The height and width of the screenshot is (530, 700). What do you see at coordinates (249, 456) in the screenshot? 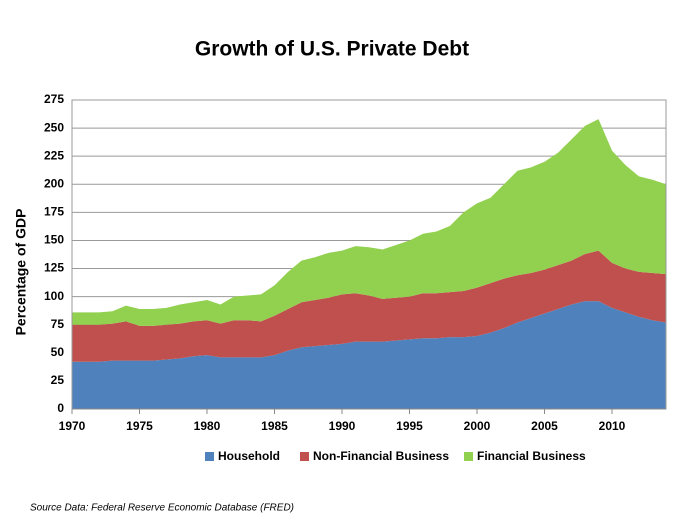
I see `legend-label: Household` at bounding box center [249, 456].